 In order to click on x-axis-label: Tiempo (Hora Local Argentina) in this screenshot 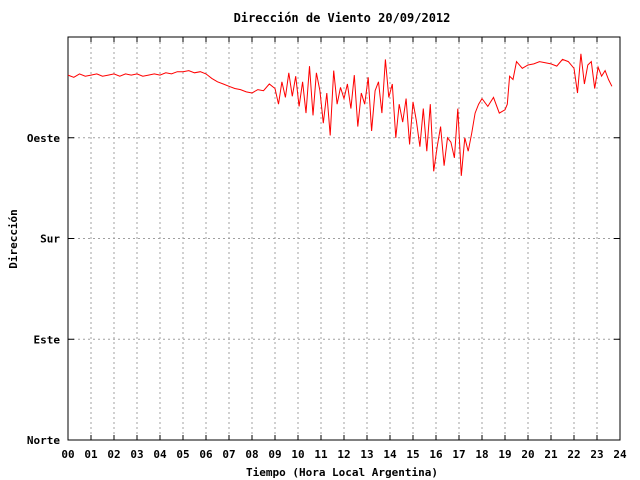, I will do `click(342, 472)`.